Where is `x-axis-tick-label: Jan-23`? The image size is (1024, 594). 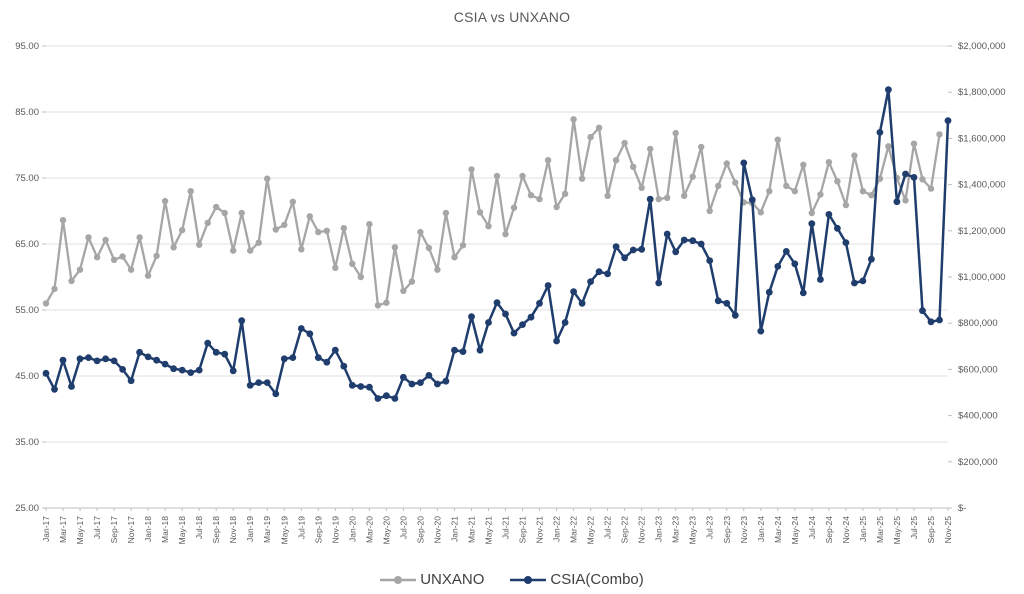
x-axis-tick-label: Jan-23 is located at coordinates (659, 529).